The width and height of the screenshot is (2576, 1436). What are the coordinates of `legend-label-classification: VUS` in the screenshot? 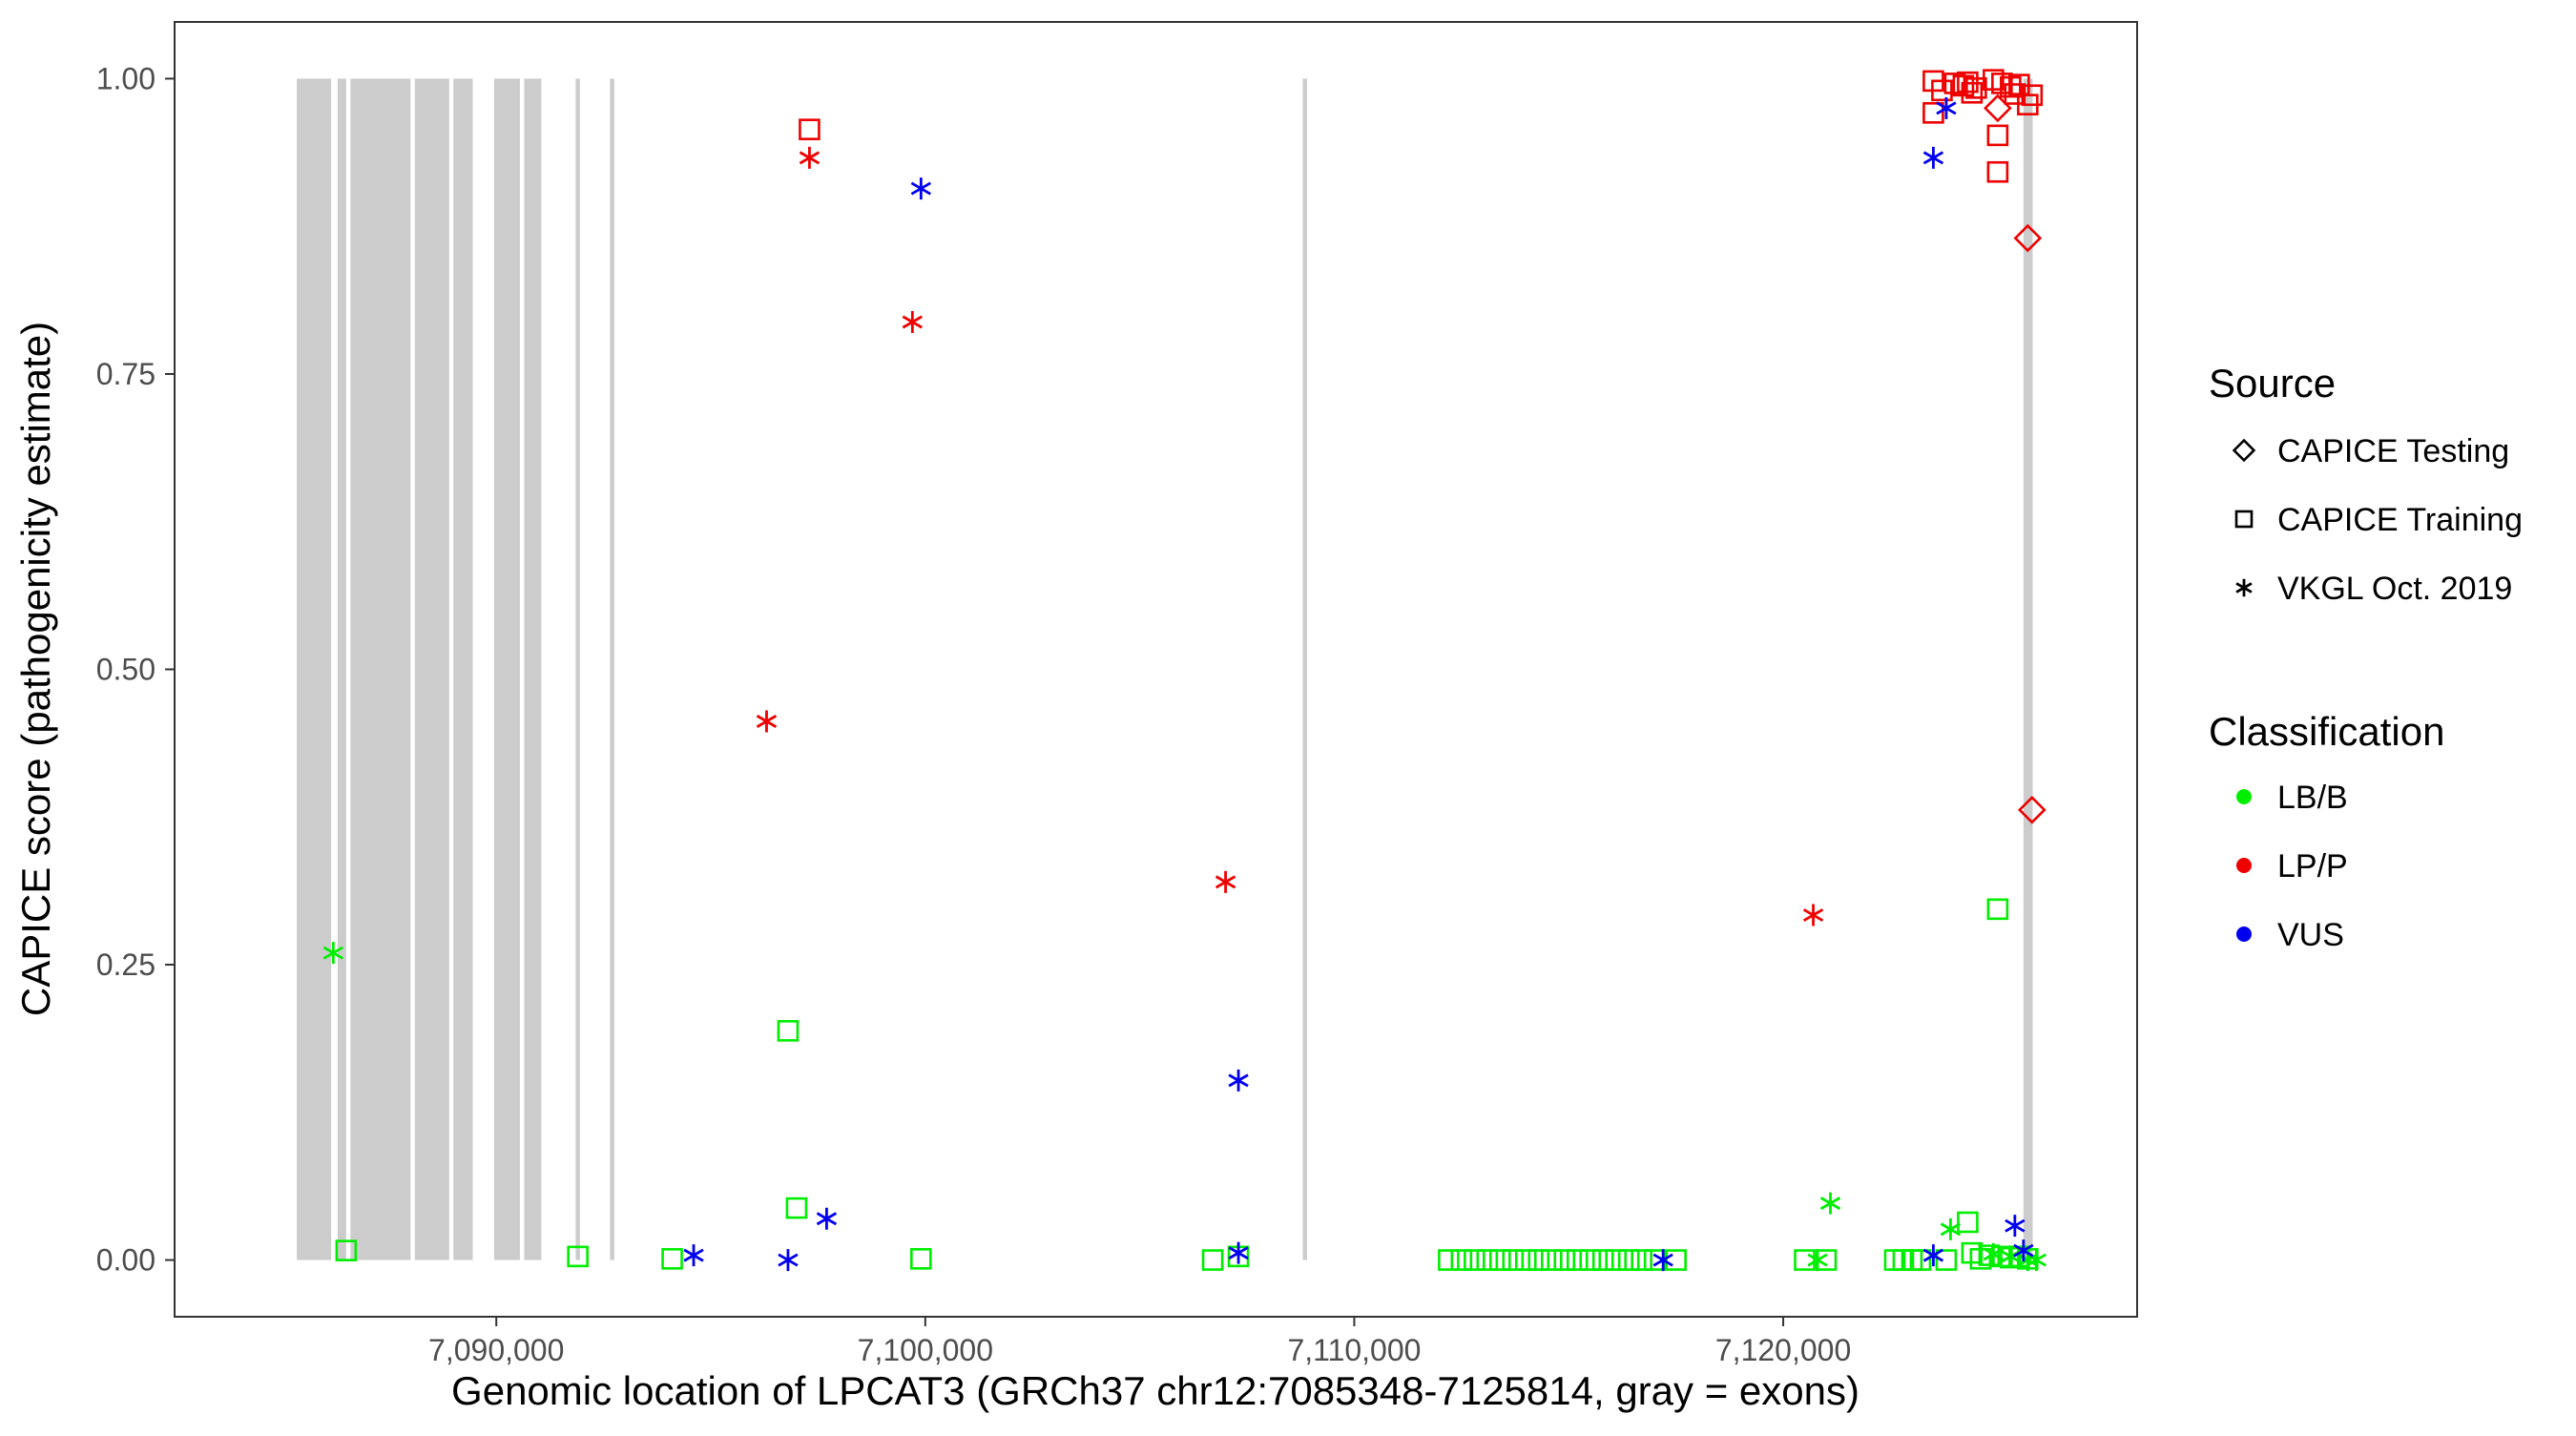 It's located at (2310, 935).